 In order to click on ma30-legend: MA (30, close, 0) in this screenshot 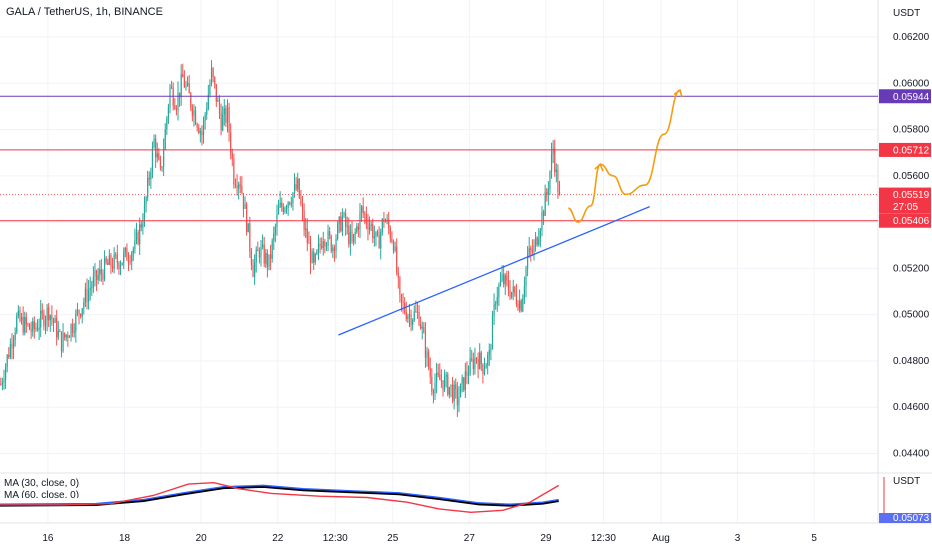, I will do `click(42, 483)`.